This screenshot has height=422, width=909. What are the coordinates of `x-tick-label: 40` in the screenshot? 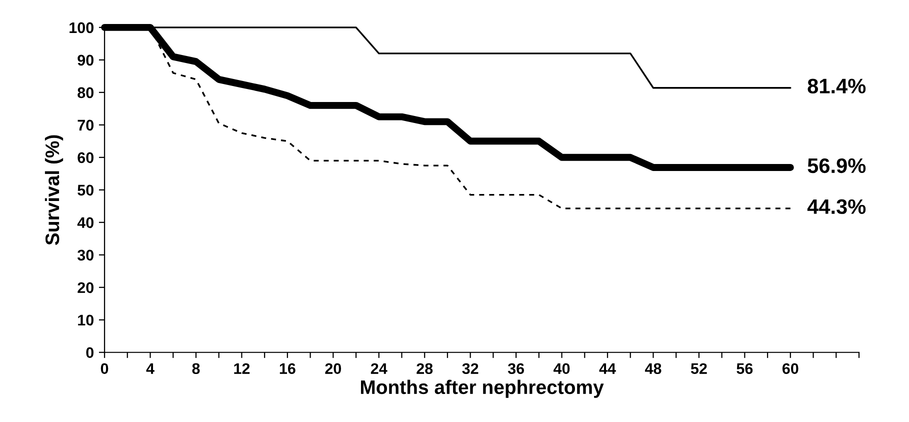 It's located at (562, 368).